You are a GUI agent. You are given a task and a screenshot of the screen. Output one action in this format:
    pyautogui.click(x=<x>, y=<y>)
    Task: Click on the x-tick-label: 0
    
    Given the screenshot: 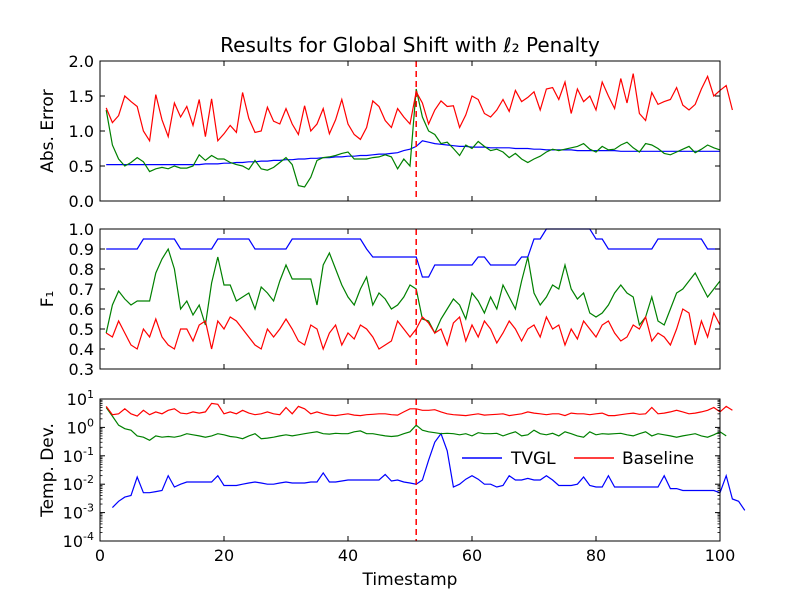 What is the action you would take?
    pyautogui.click(x=100, y=555)
    